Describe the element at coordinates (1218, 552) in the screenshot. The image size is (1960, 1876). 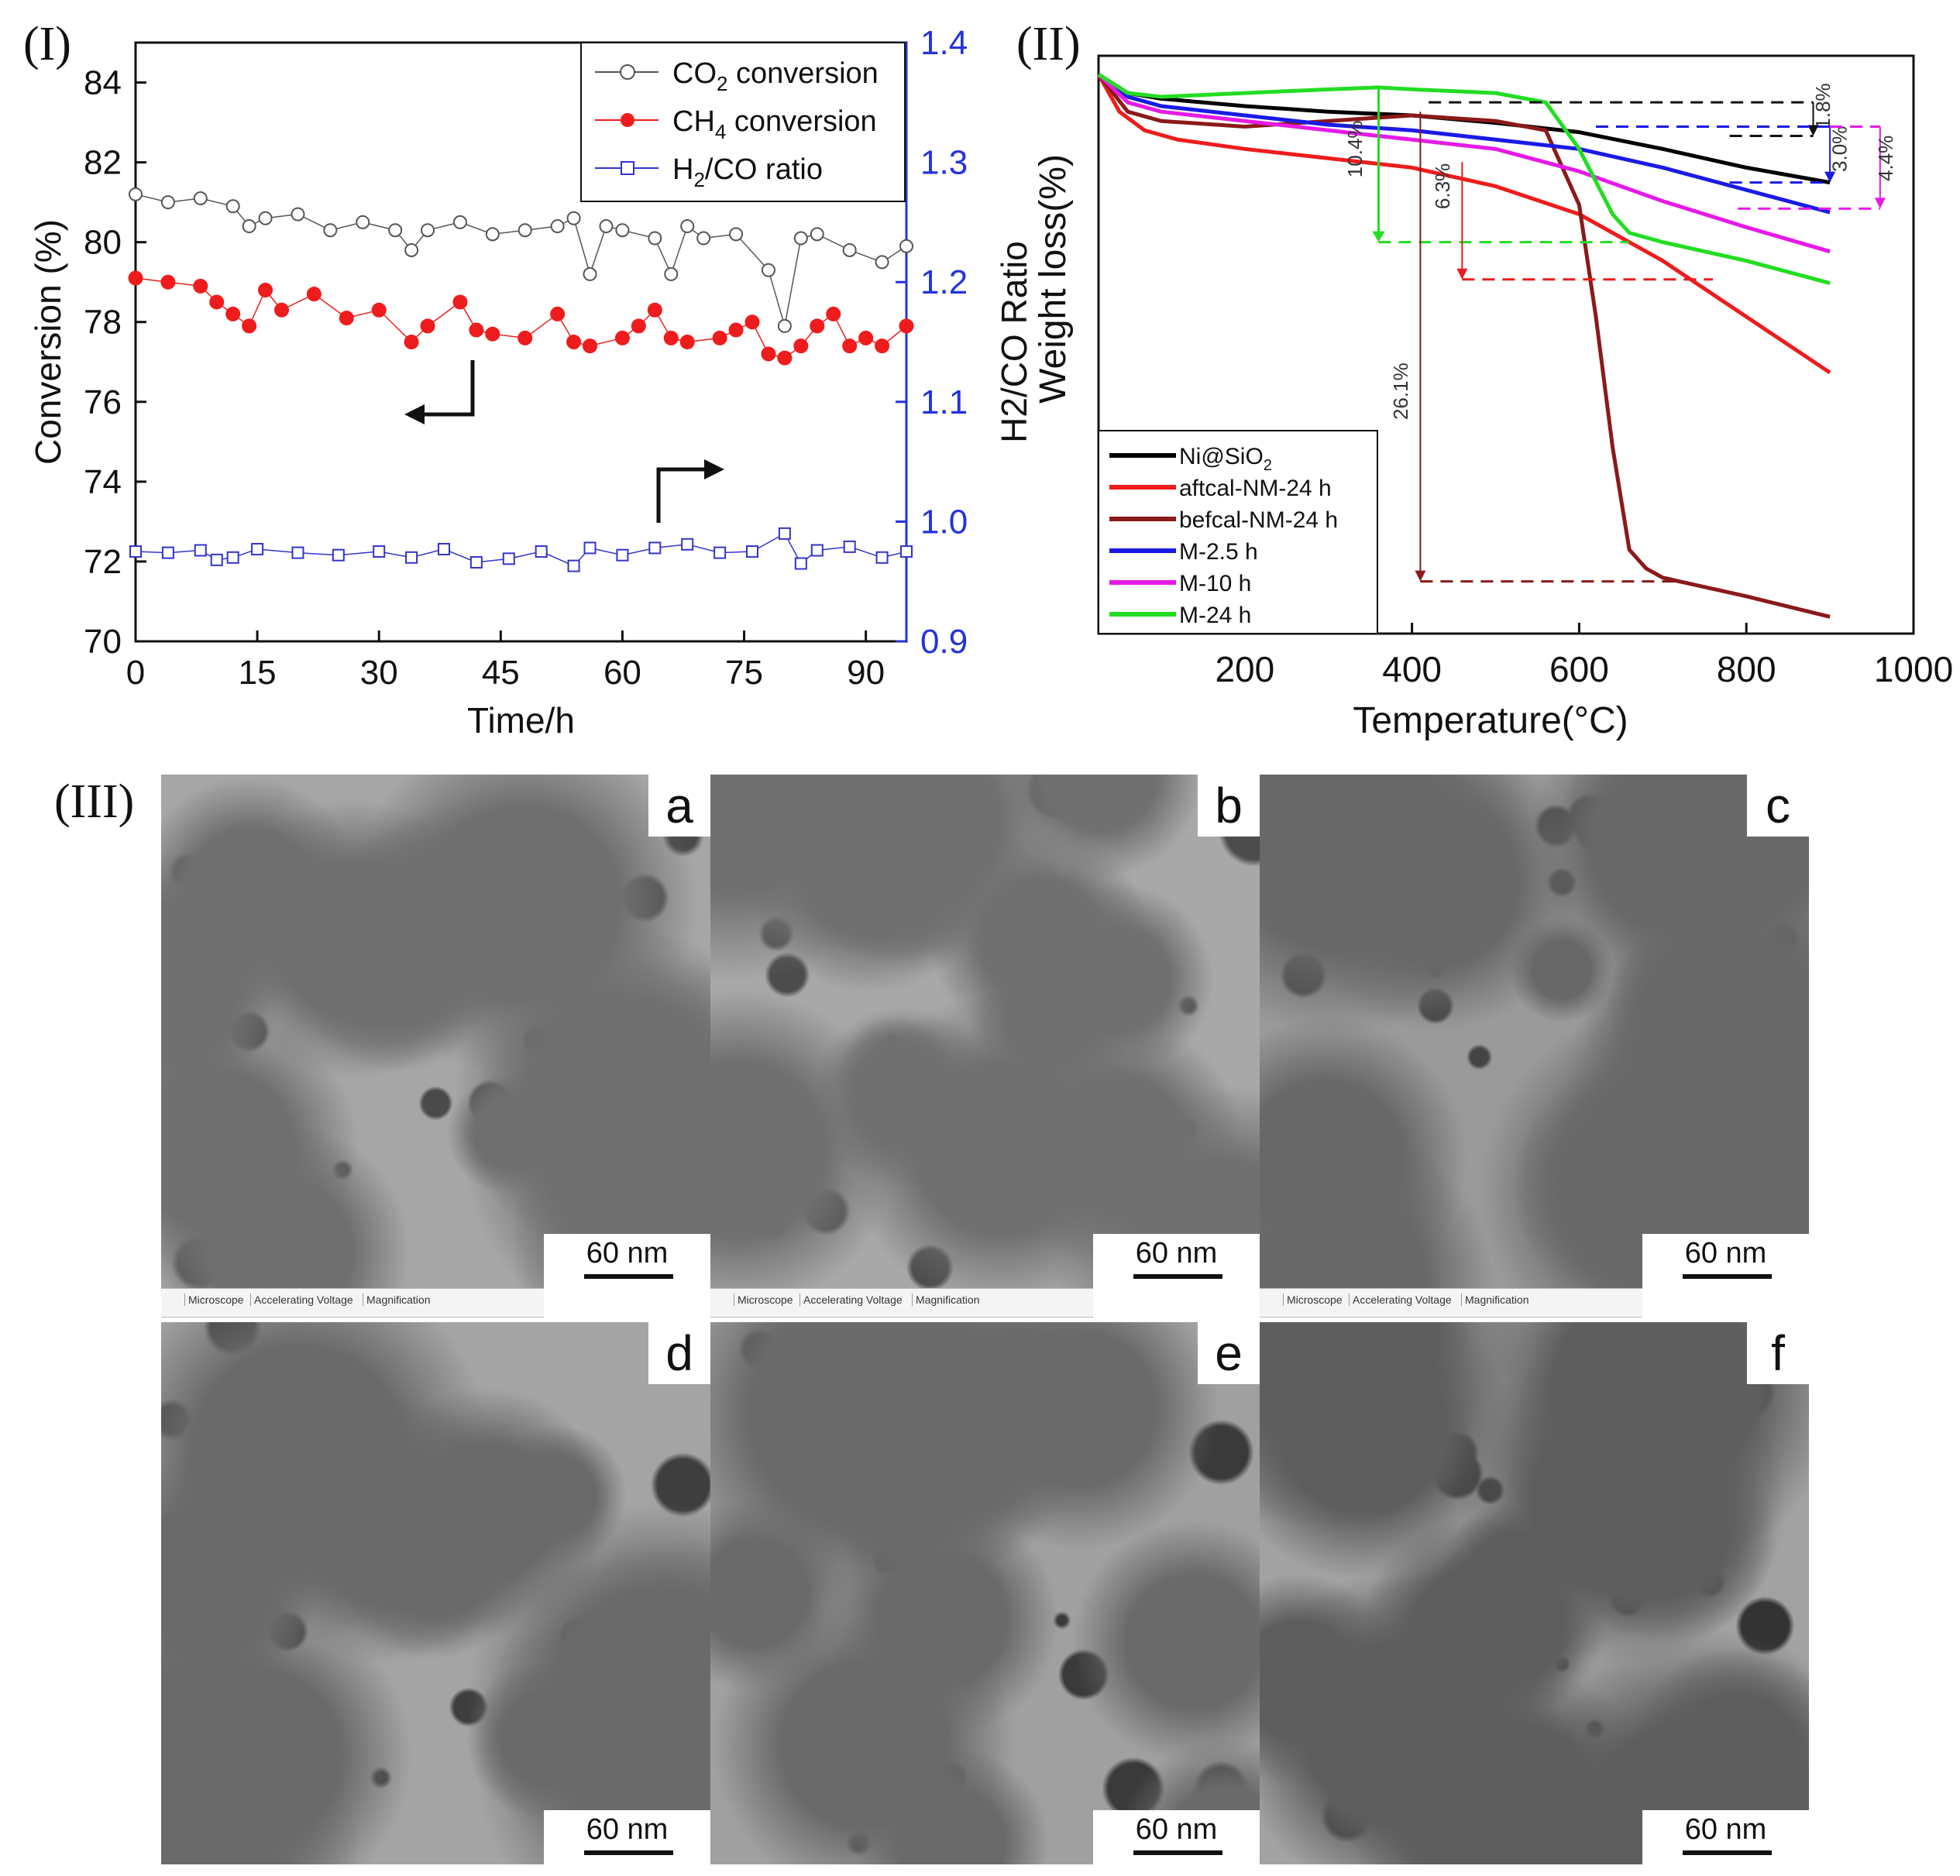
I see `legend-label: M-2.5 h` at that location.